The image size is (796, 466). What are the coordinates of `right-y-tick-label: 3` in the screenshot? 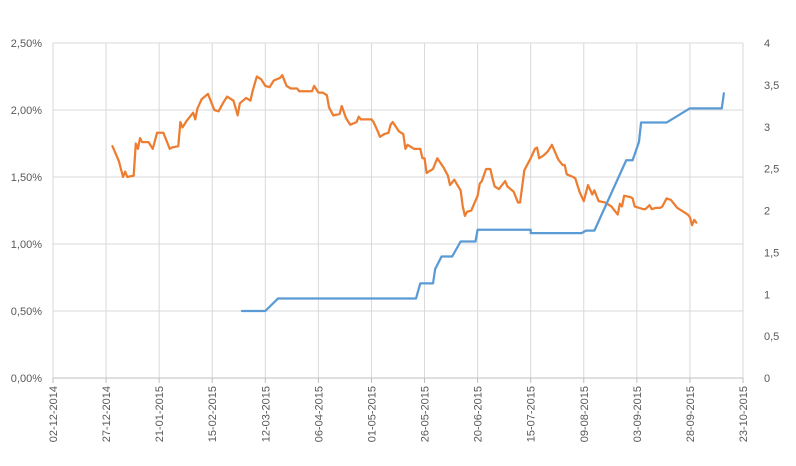 It's located at (767, 128).